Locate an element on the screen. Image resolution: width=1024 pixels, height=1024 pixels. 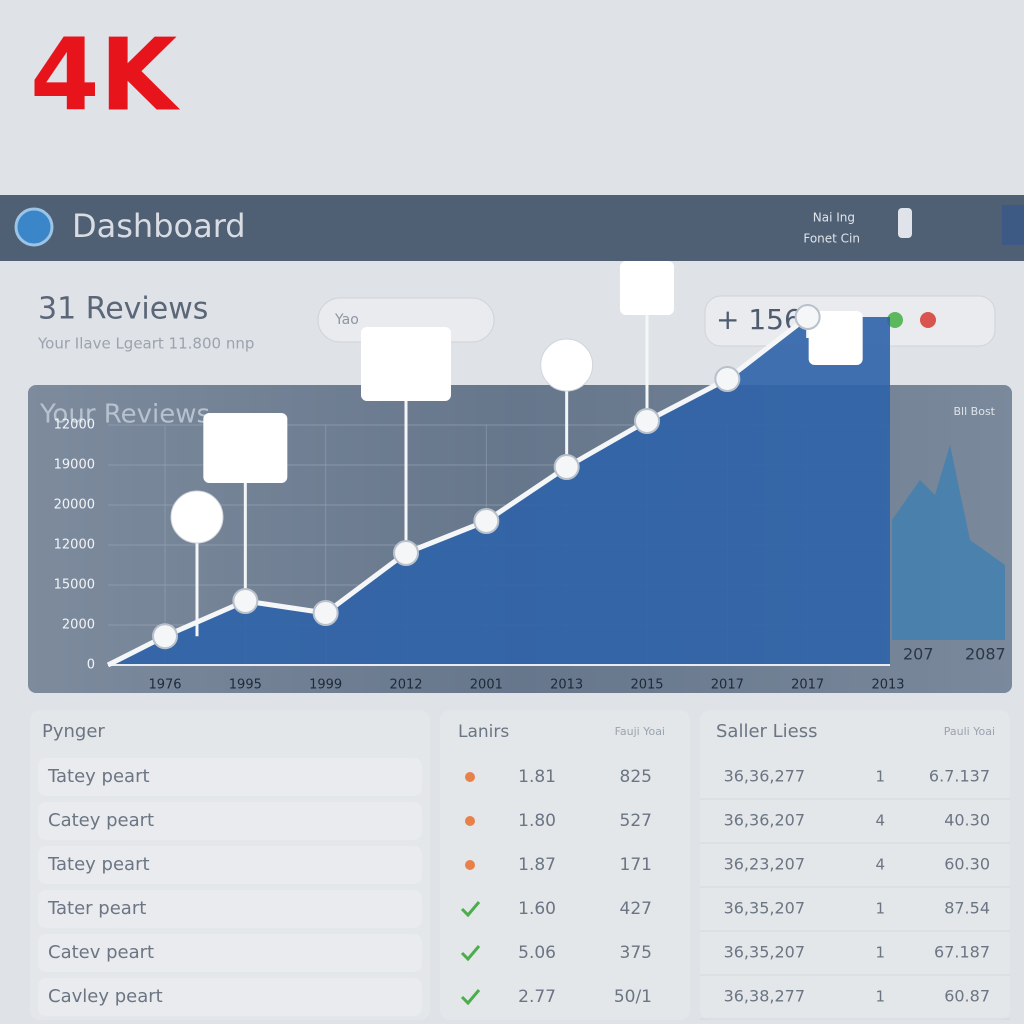
logo is located at coordinates (34, 227).